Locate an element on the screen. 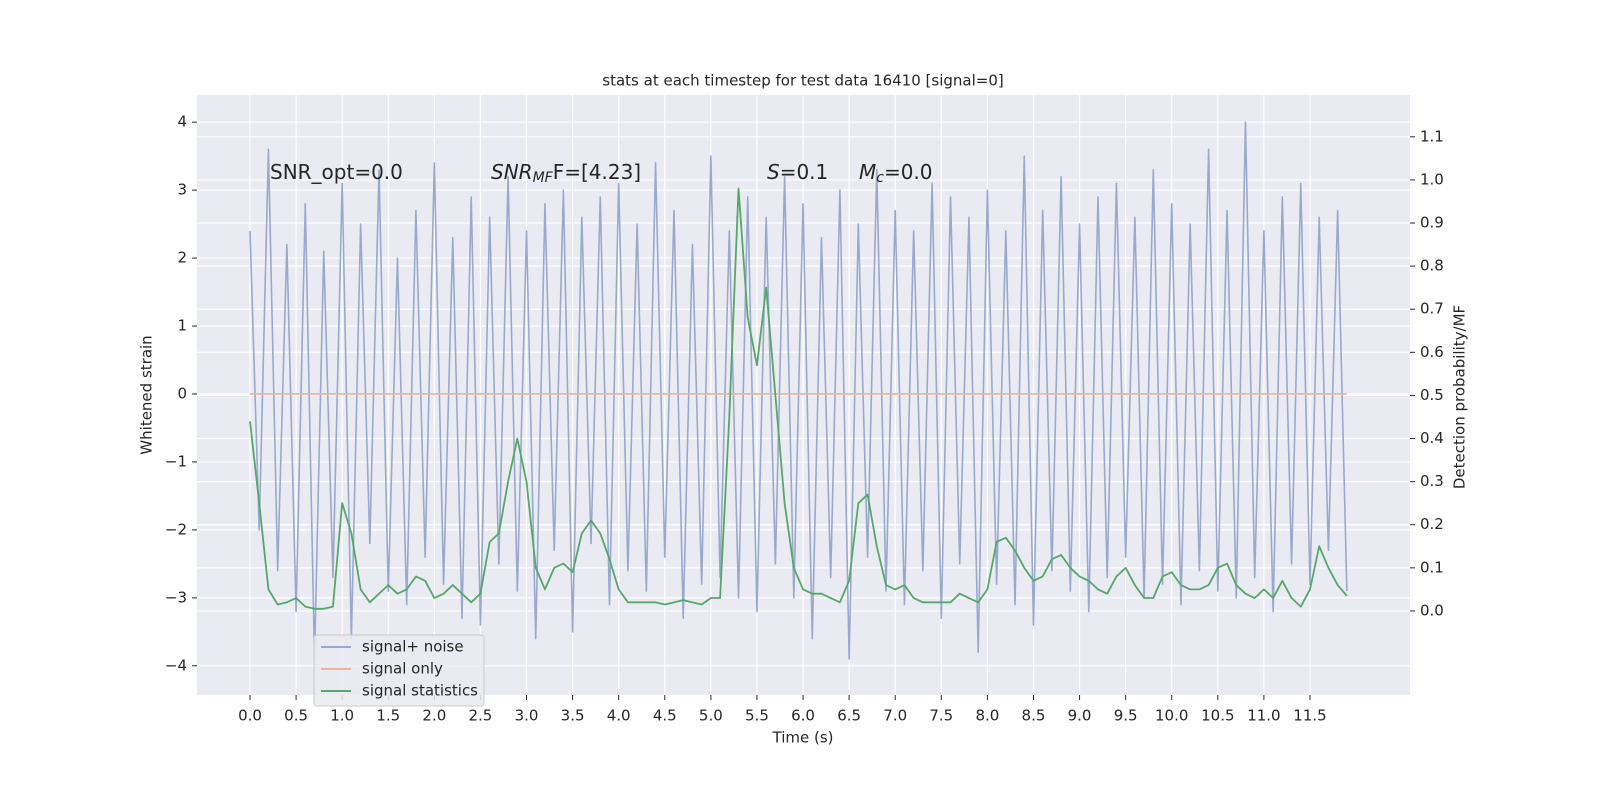  x-tick-label: 3.0 is located at coordinates (527, 716).